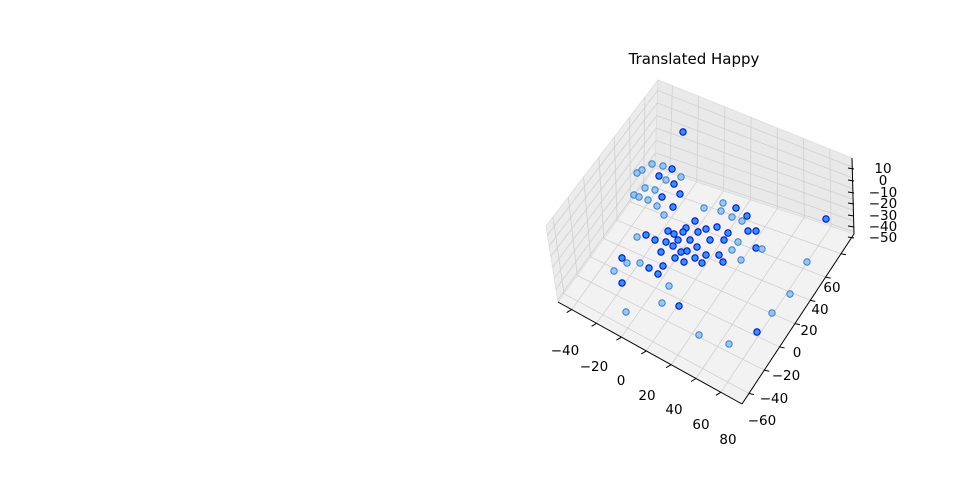 The width and height of the screenshot is (960, 484). Describe the element at coordinates (797, 353) in the screenshot. I see `y-tick-label: 0` at that location.